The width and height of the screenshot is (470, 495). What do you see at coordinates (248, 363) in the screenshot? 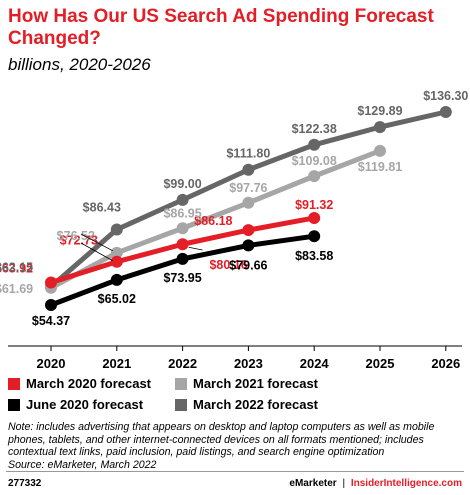
I see `x-tick-label-2023: 2023` at bounding box center [248, 363].